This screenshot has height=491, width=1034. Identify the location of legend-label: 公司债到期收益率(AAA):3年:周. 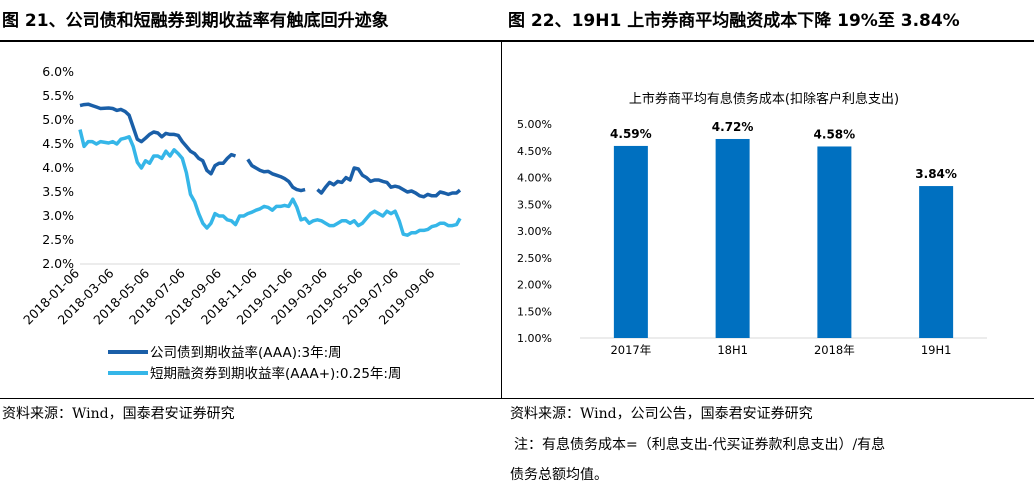
(246, 352).